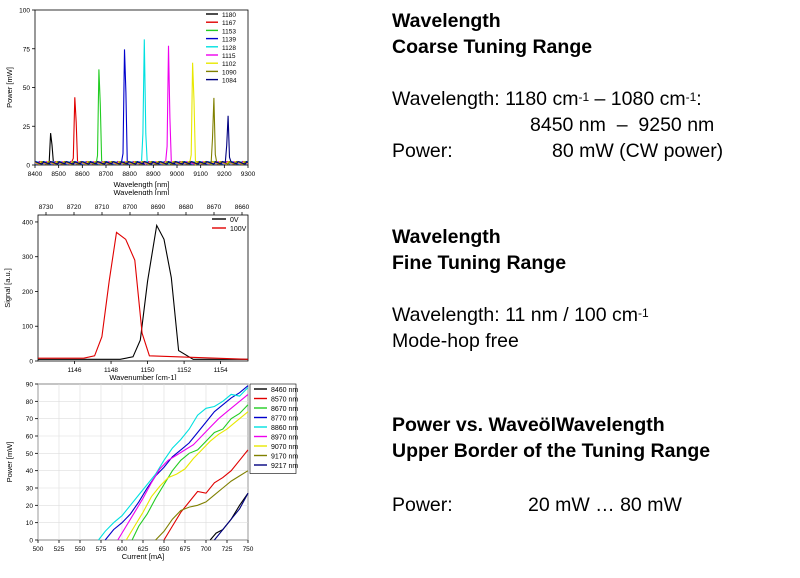 The height and width of the screenshot is (578, 800). Describe the element at coordinates (28, 166) in the screenshot. I see `y-tick-label: 0` at that location.